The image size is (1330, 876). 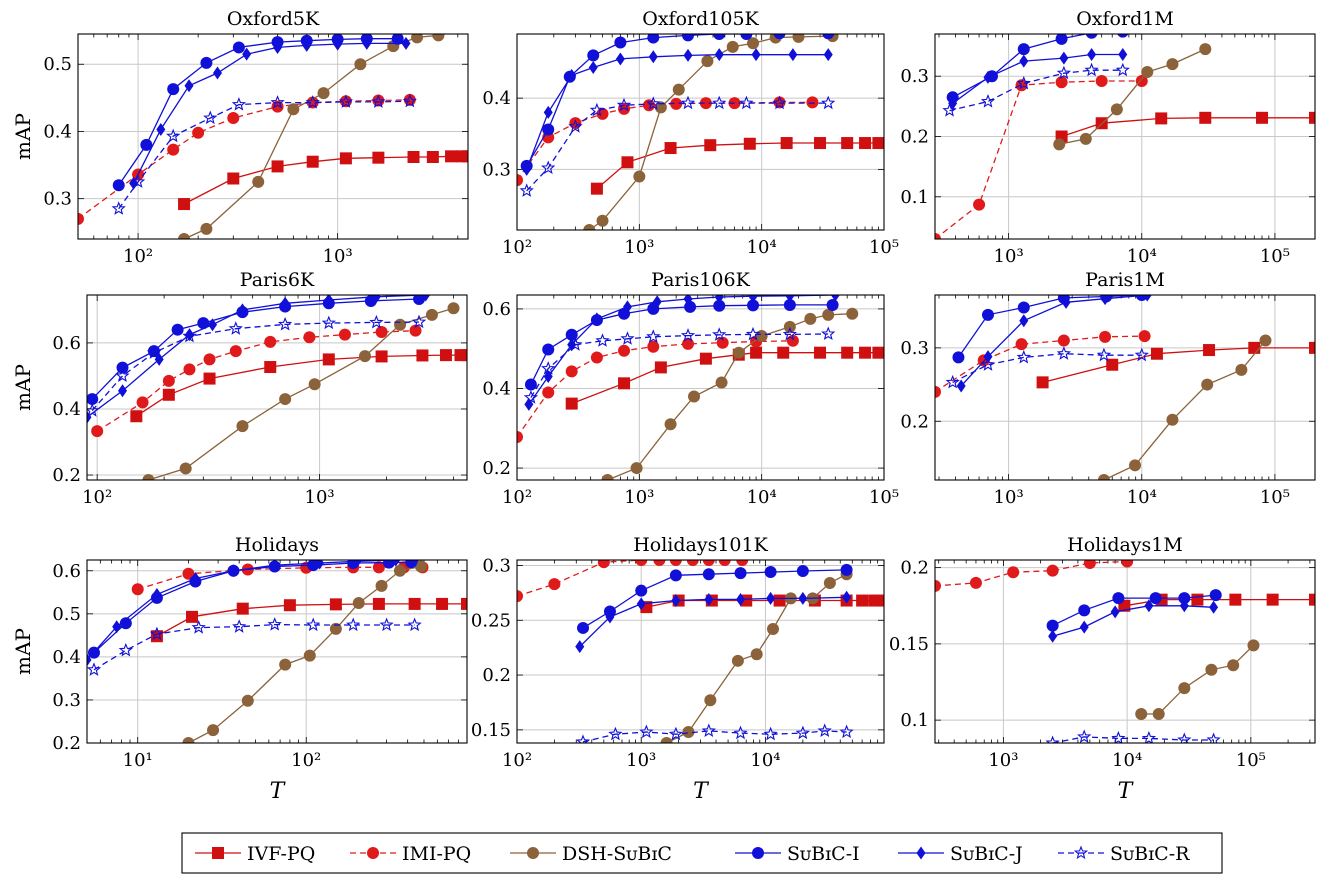 What do you see at coordinates (1108, 388) in the screenshot?
I see `panel-paris1m: 10³ 10⁴ 10⁵ 0.2 0.3 Paris1M` at bounding box center [1108, 388].